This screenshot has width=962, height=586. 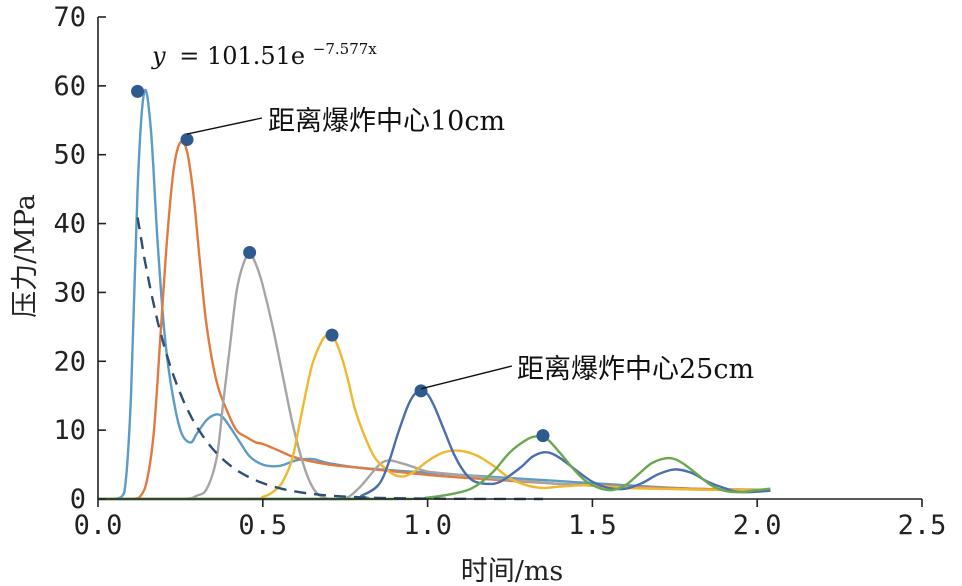 What do you see at coordinates (512, 571) in the screenshot?
I see `x-axis-label: 时间/ms` at bounding box center [512, 571].